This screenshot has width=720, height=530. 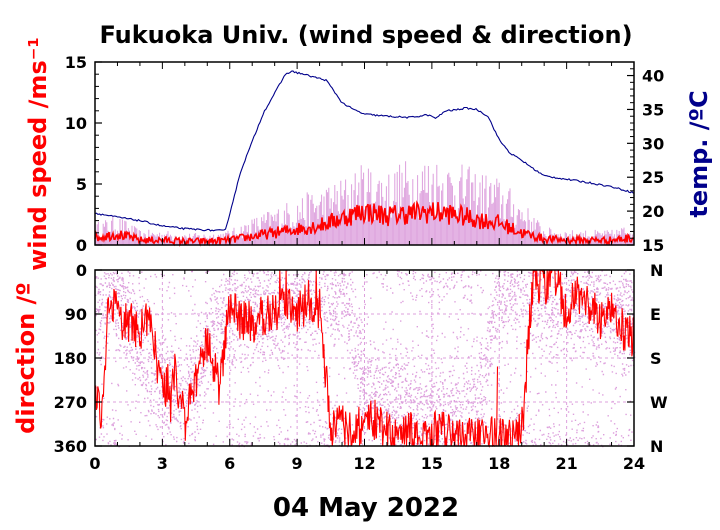 I want to click on hour-tick-label: 18, so click(x=499, y=463).